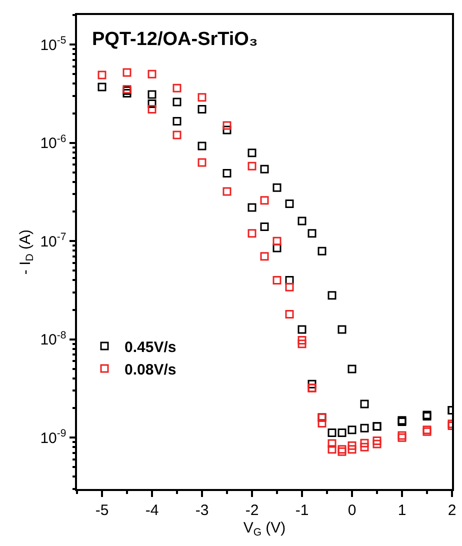 Image resolution: width=462 pixels, height=546 pixels. What do you see at coordinates (102, 510) in the screenshot?
I see `x-tick-label: -5` at bounding box center [102, 510].